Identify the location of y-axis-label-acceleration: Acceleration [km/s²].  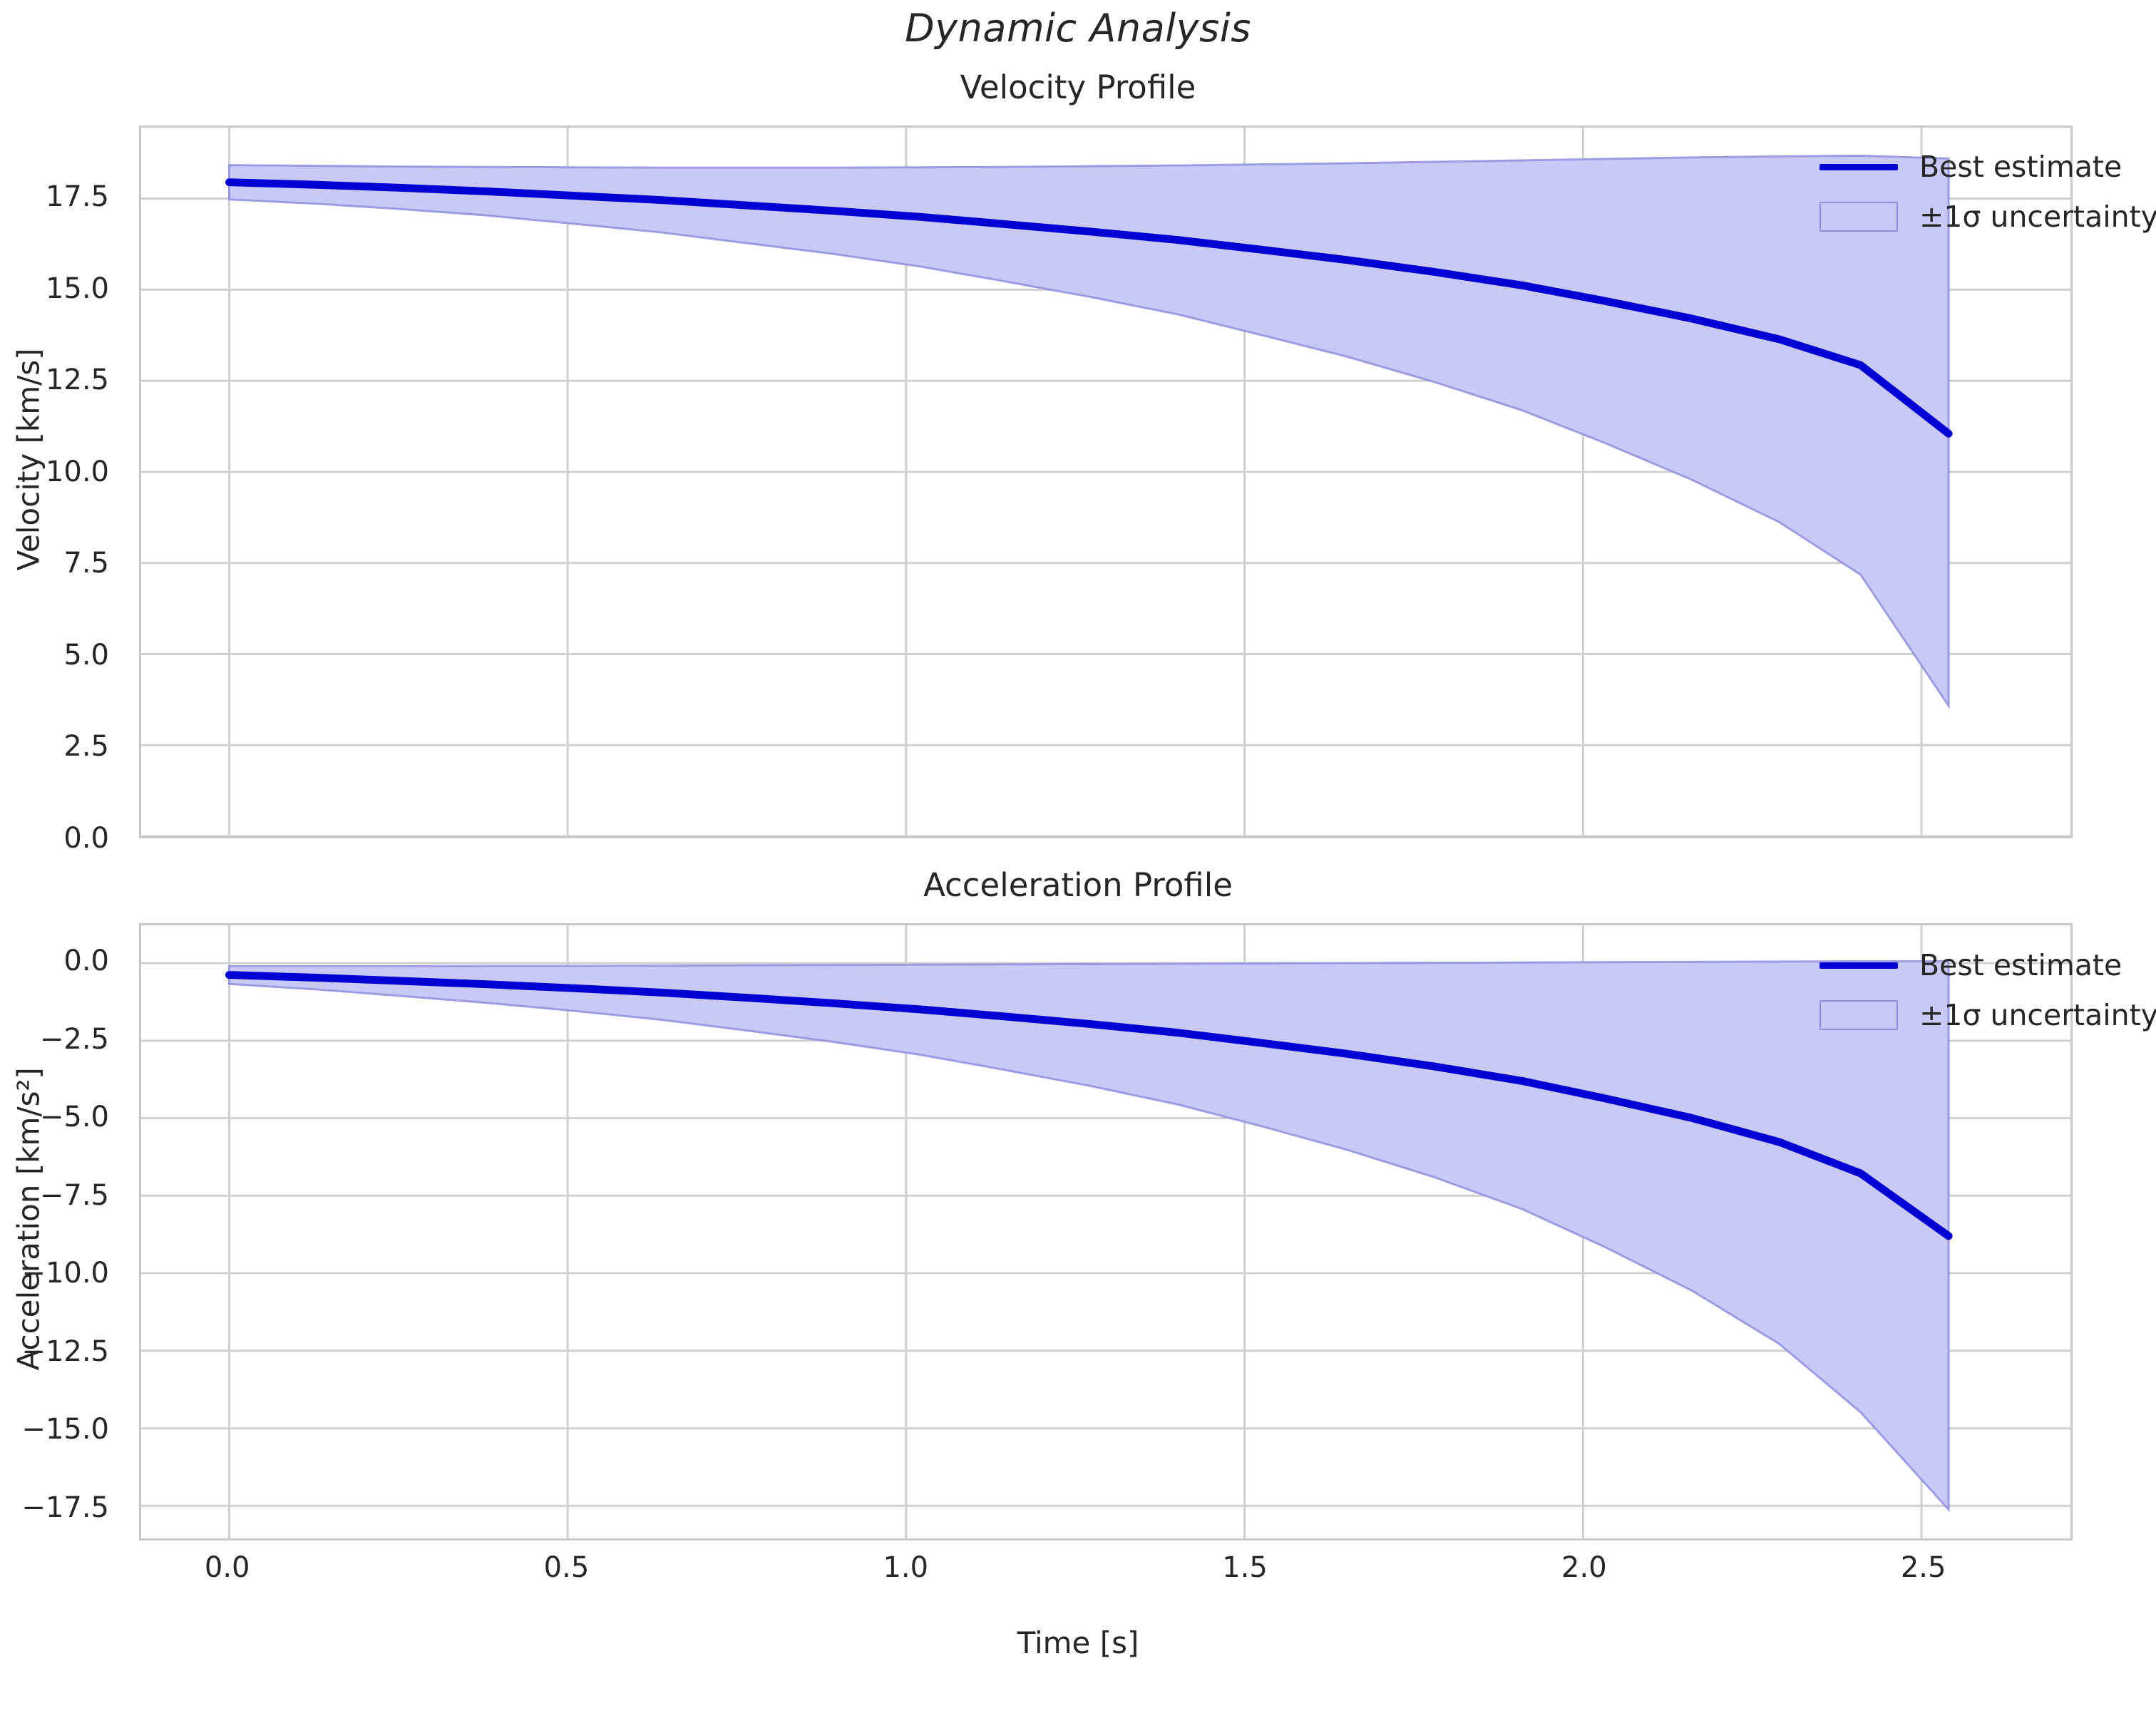
(28, 1219).